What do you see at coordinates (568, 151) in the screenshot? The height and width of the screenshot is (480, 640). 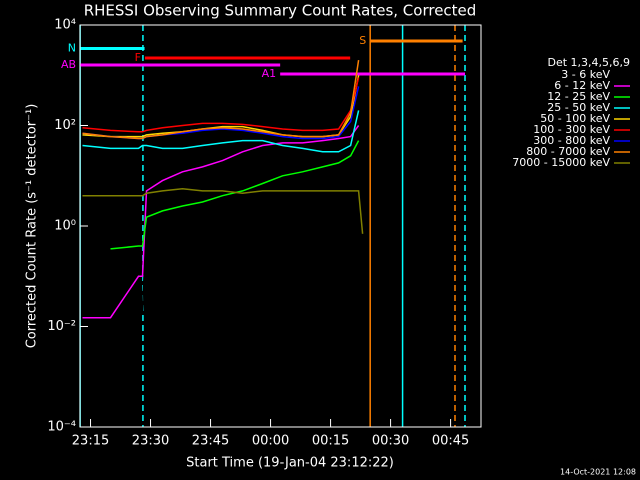 I see `legend-label: 800 - 7000 keV` at bounding box center [568, 151].